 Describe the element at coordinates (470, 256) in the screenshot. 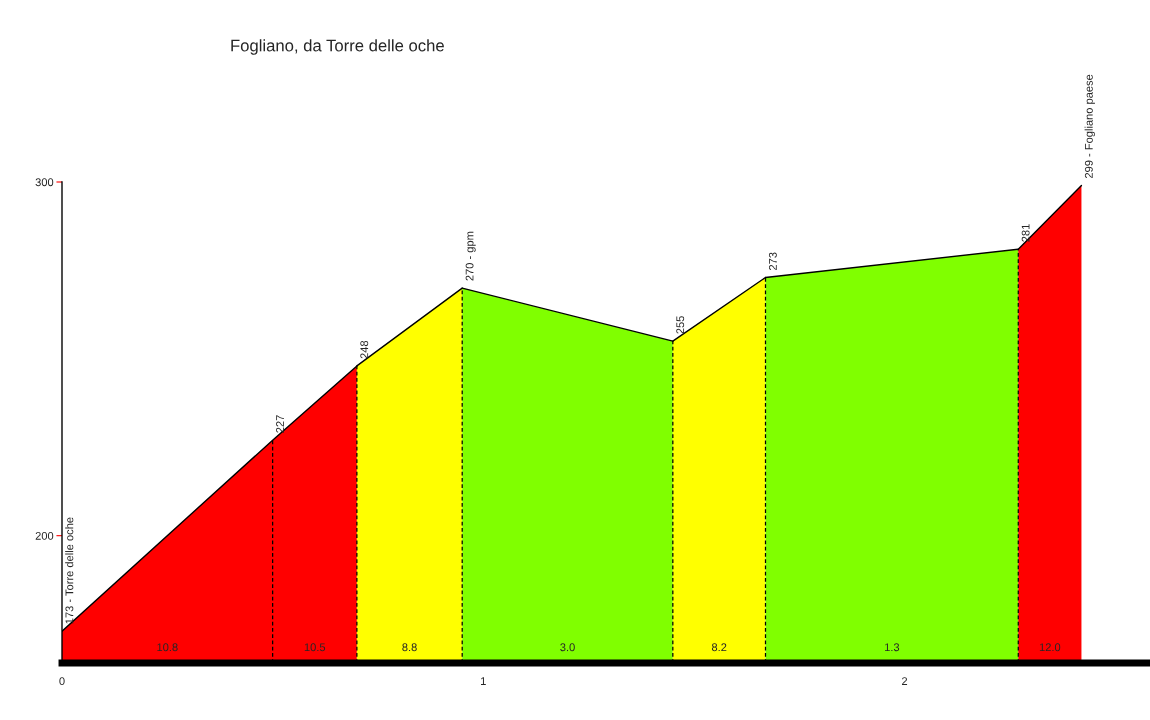

I see `data-label: 270 - gpm` at that location.